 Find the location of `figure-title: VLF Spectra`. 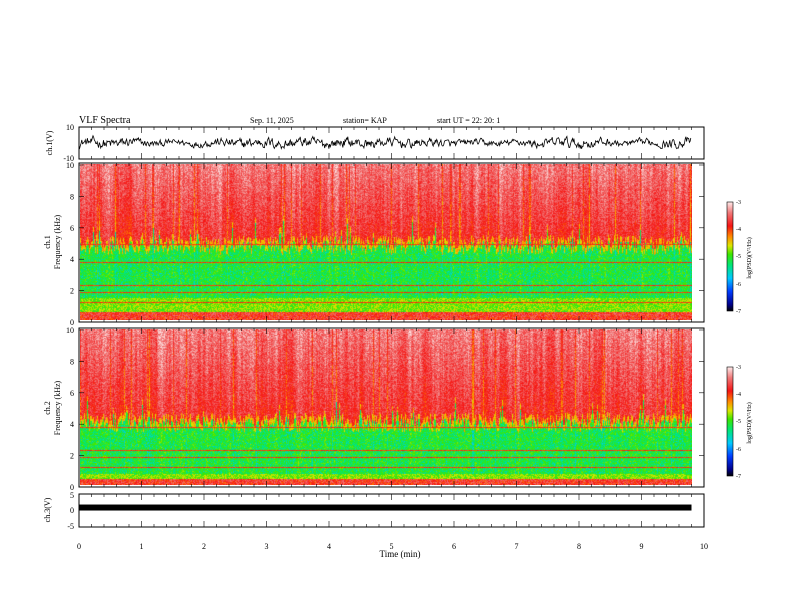

figure-title: VLF Spectra is located at coordinates (105, 120).